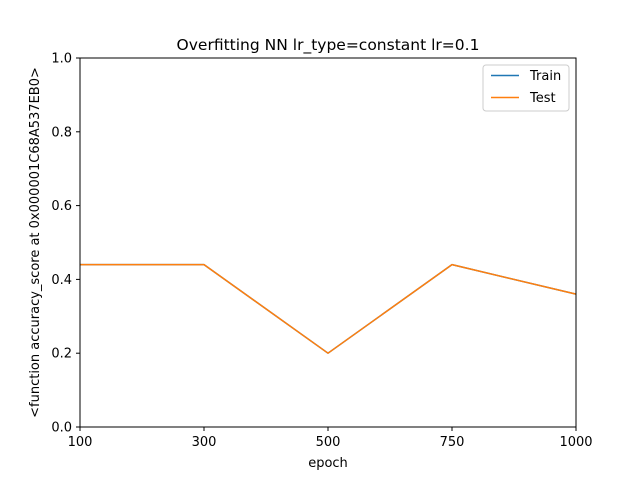 The width and height of the screenshot is (640, 480). Describe the element at coordinates (204, 442) in the screenshot. I see `x-tick-label: 300` at that location.